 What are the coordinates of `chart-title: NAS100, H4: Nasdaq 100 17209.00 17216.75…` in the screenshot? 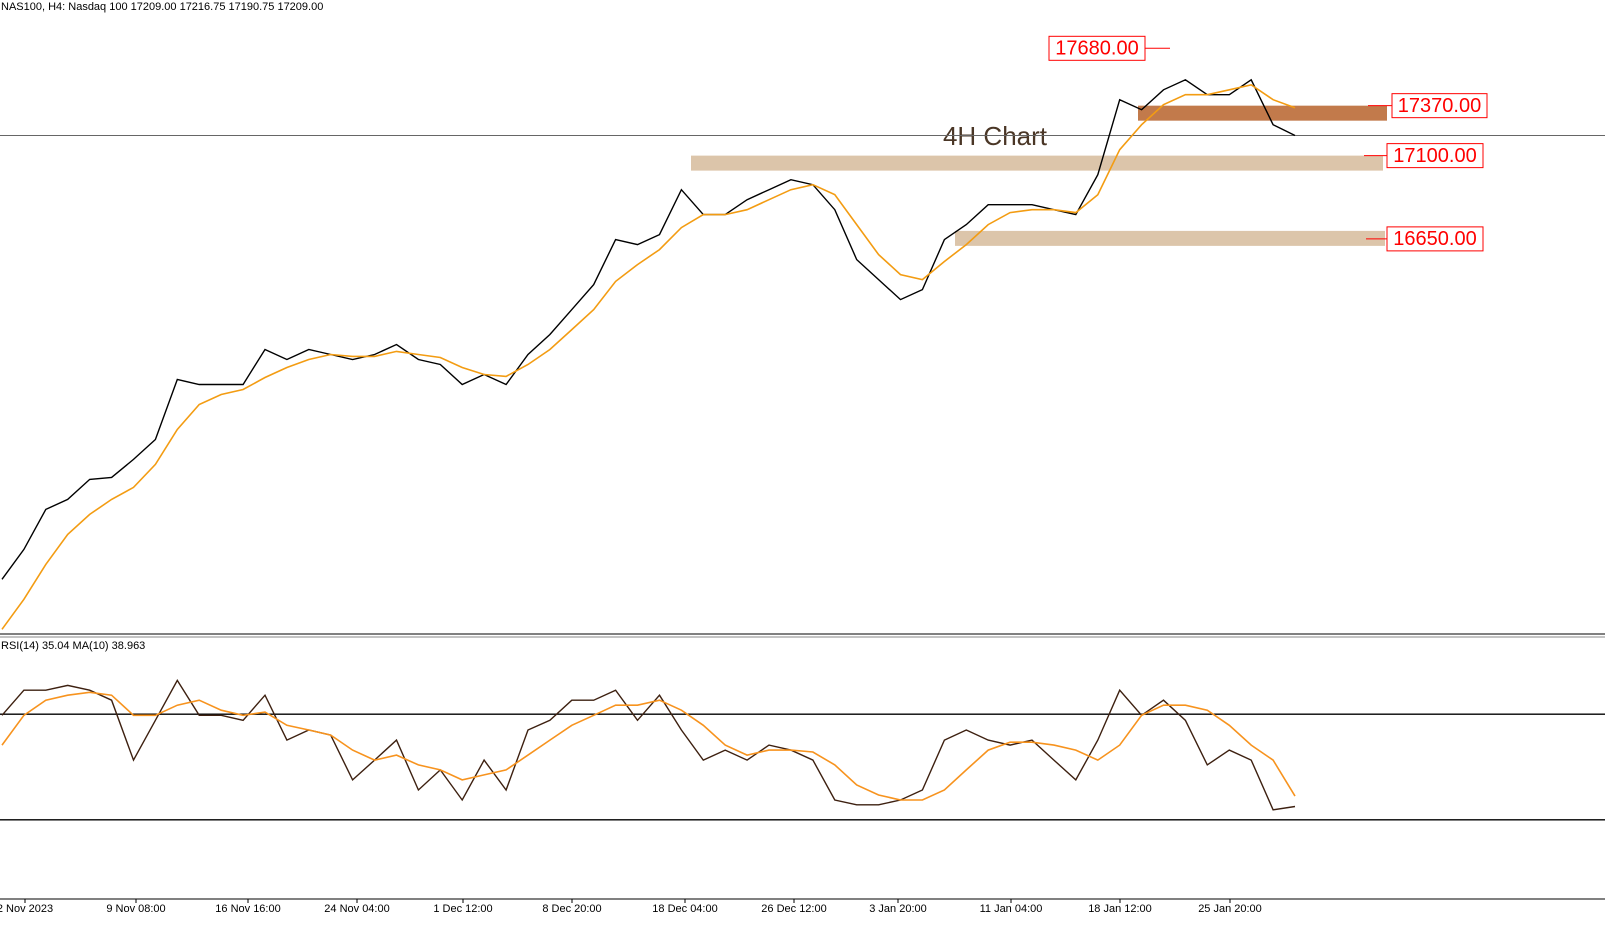 It's located at (162, 7).